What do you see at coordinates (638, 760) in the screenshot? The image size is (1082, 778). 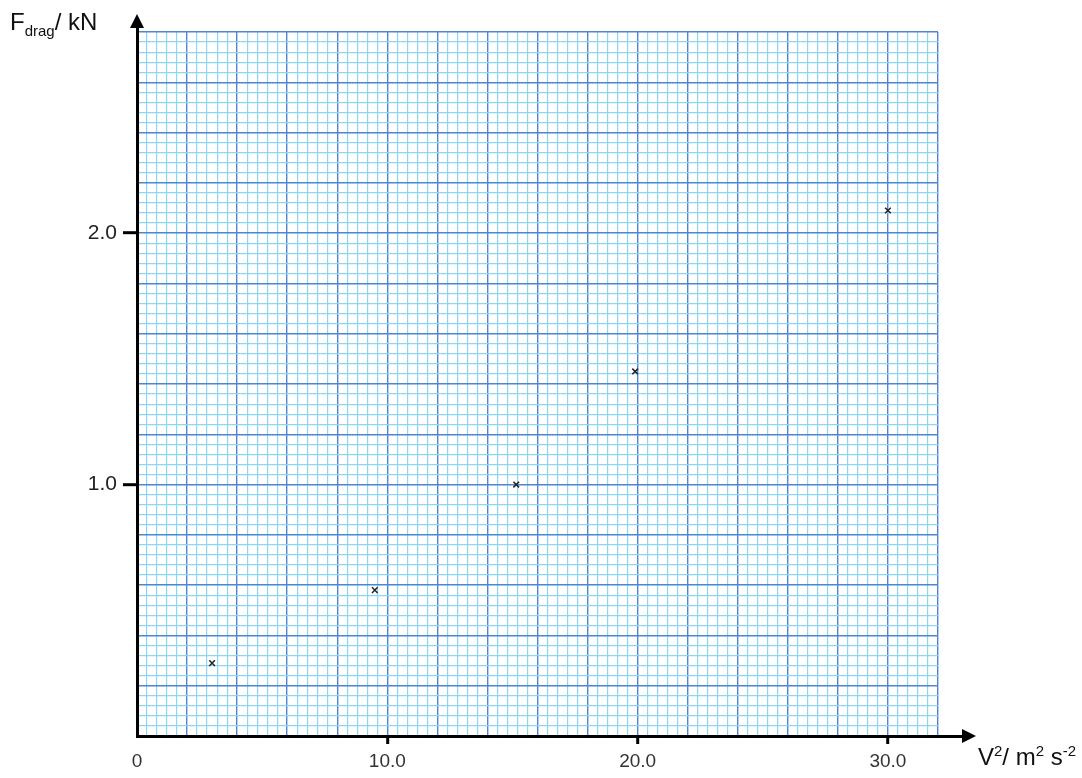 I see `x-tick-label: 20.0` at bounding box center [638, 760].